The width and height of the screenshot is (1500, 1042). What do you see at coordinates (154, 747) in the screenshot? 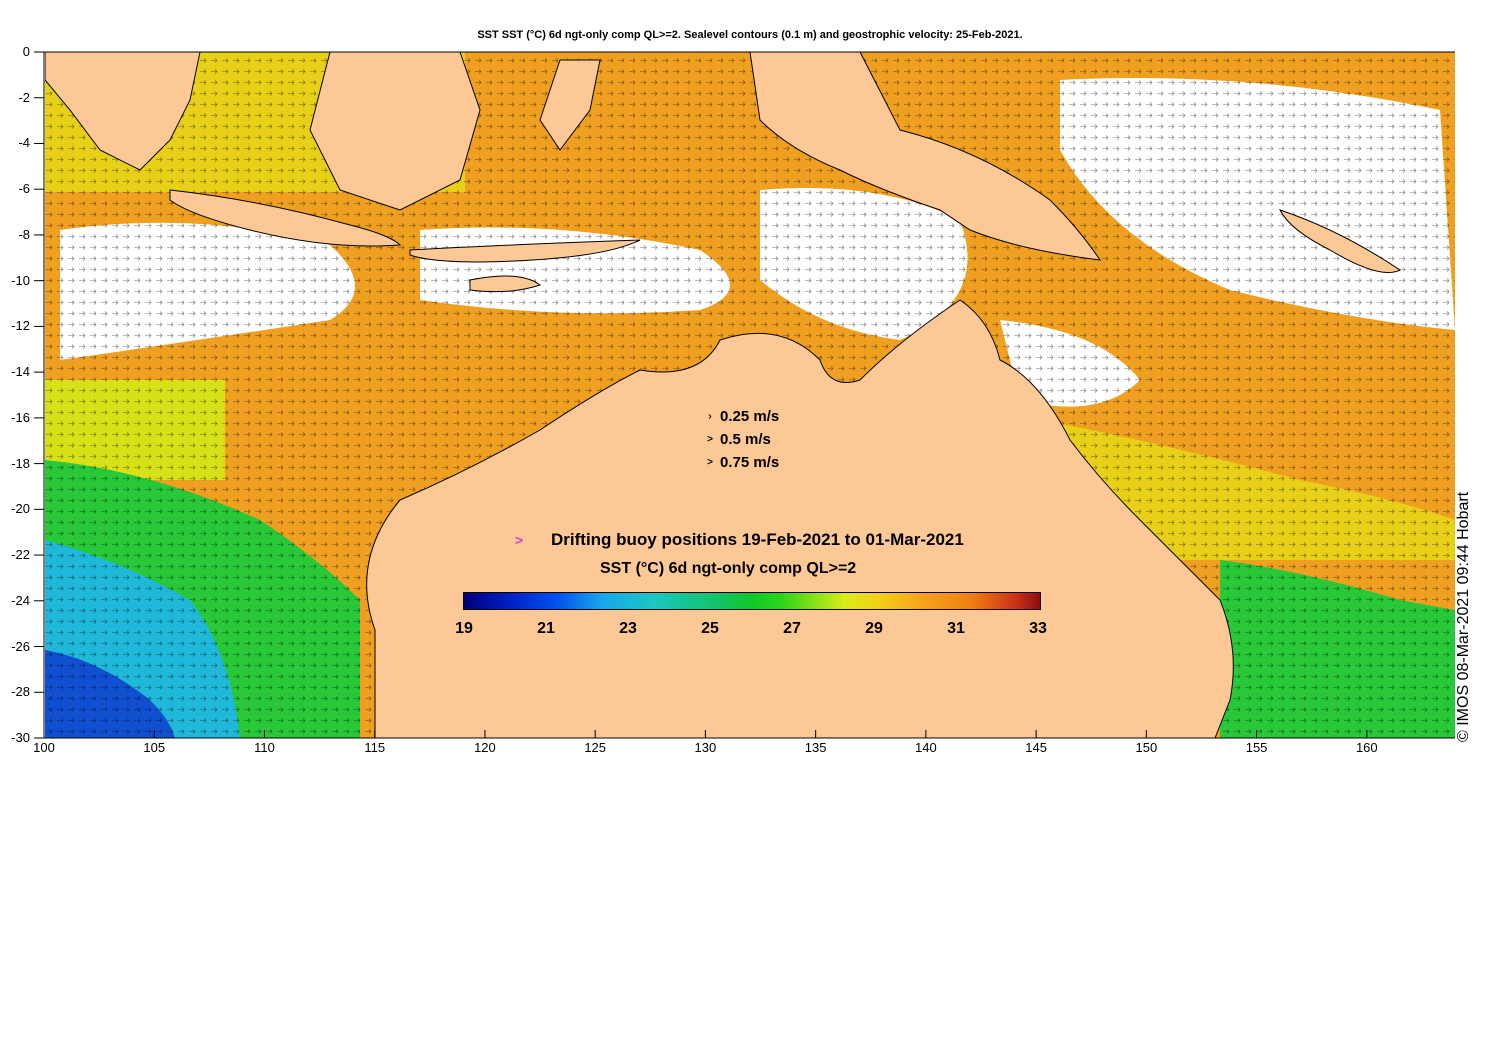
I see `x-tick-label: 105` at bounding box center [154, 747].